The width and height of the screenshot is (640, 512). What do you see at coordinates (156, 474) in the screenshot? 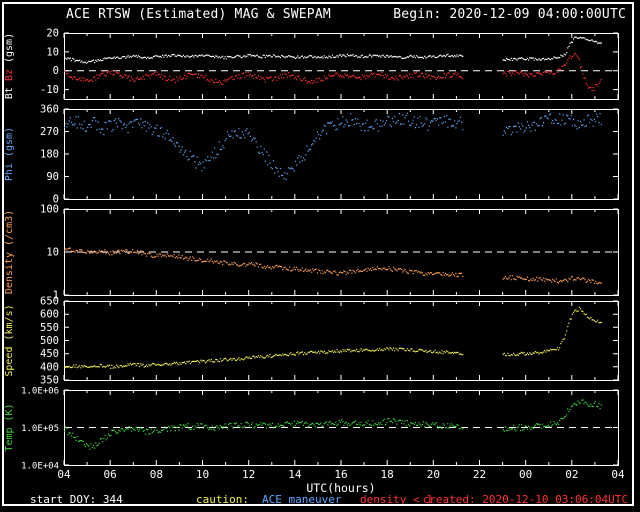
I see `x-tick-label: 08` at bounding box center [156, 474].